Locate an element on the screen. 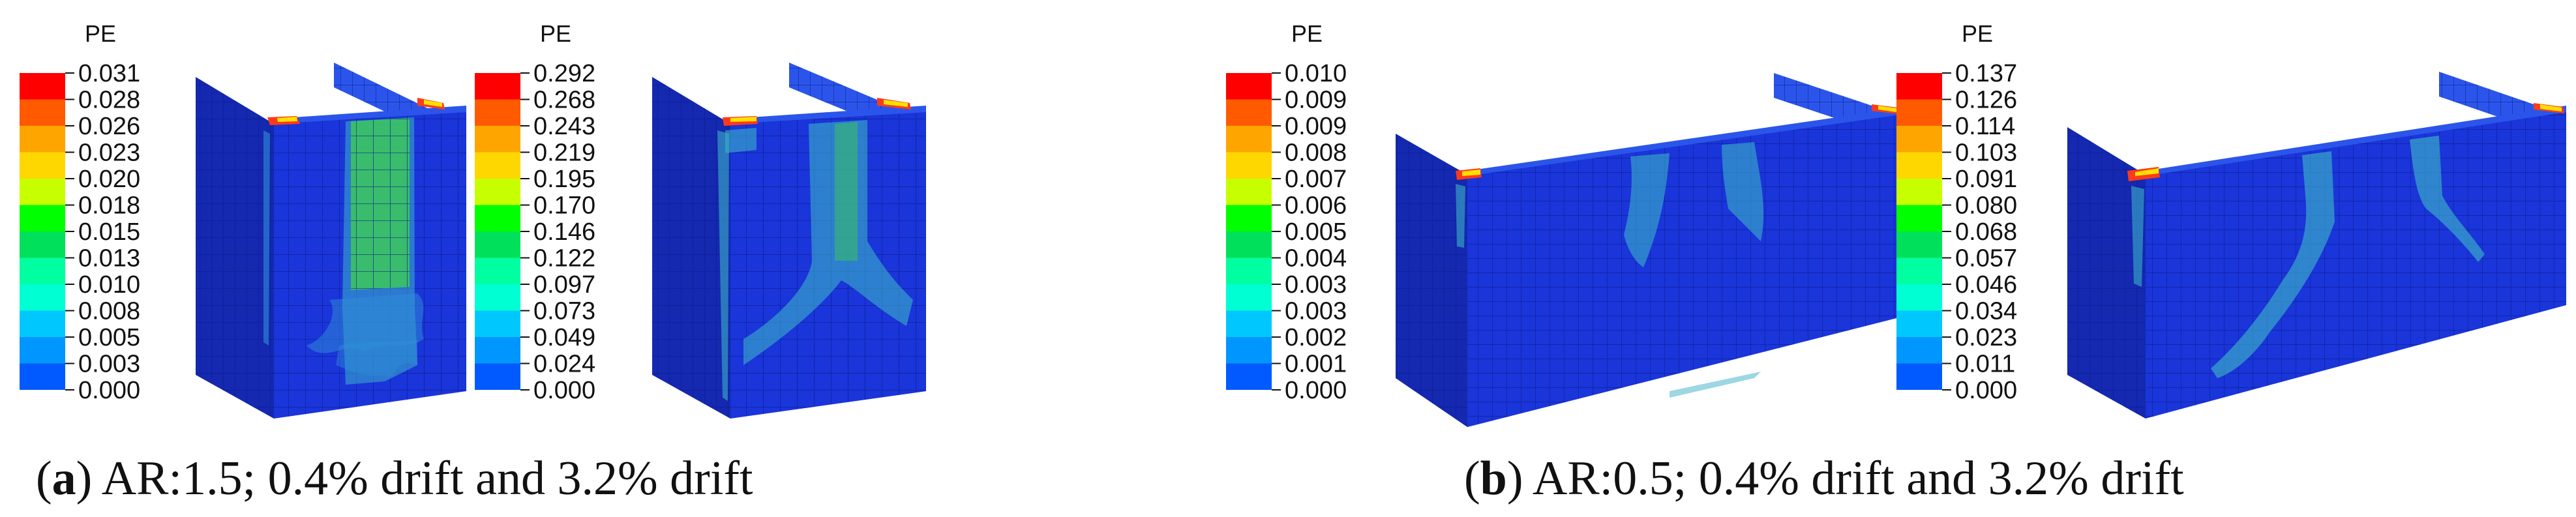  legend-value-label: 0.046 is located at coordinates (1986, 285).